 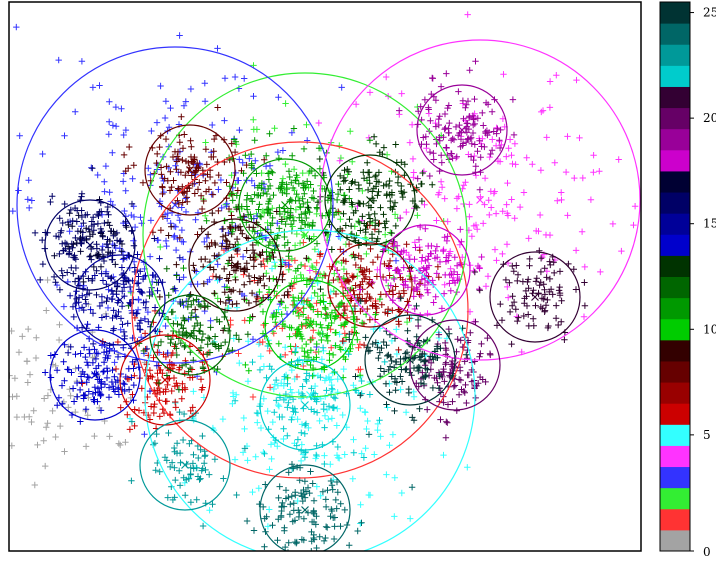 I want to click on colorbar-tick-label: 25, so click(x=709, y=13).